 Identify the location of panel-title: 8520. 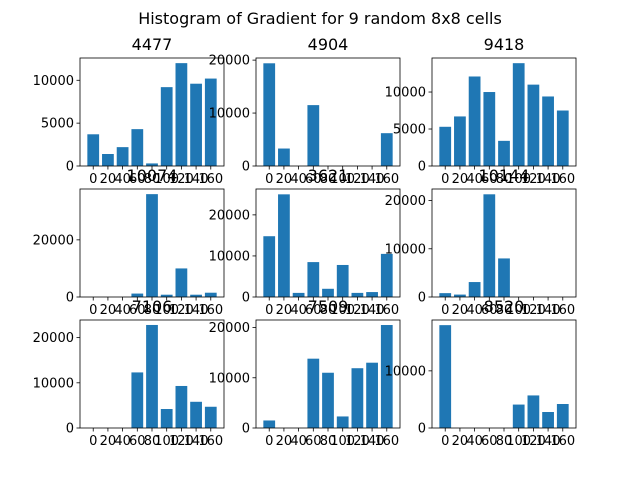
(504, 306).